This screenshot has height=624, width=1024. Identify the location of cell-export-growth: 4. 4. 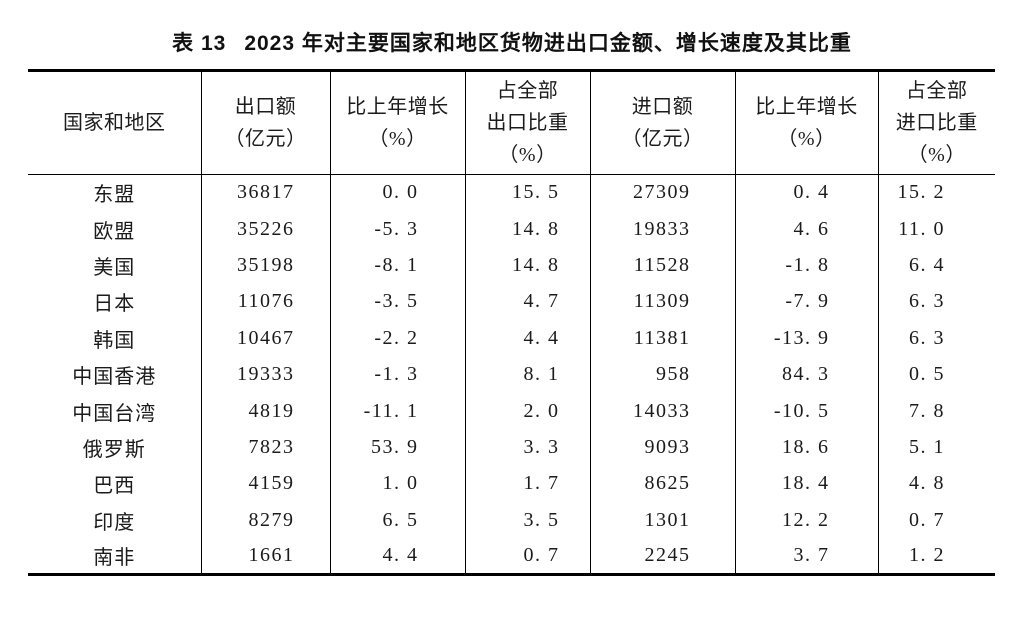
(397, 556).